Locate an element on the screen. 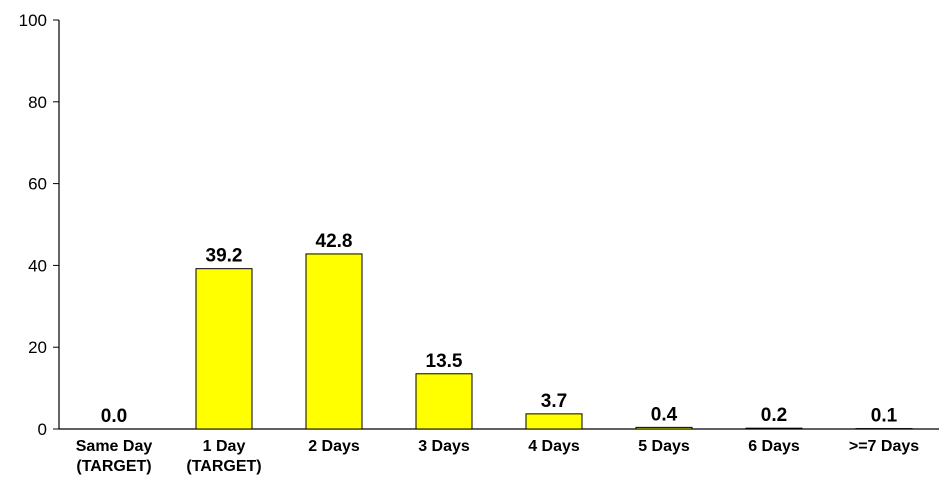 The width and height of the screenshot is (944, 482). x-tick-label: 1 Day (TARGET) is located at coordinates (223, 456).